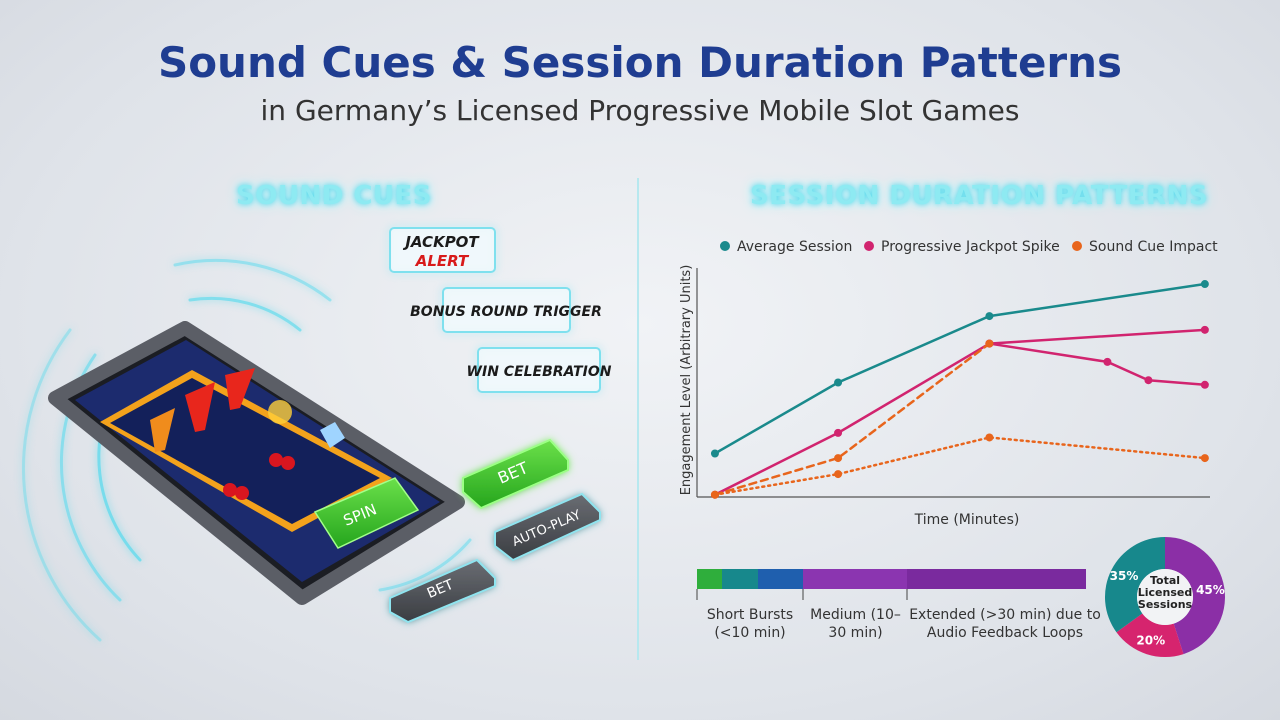 The image size is (1280, 720). I want to click on donut-label: 20%, so click(1150, 641).